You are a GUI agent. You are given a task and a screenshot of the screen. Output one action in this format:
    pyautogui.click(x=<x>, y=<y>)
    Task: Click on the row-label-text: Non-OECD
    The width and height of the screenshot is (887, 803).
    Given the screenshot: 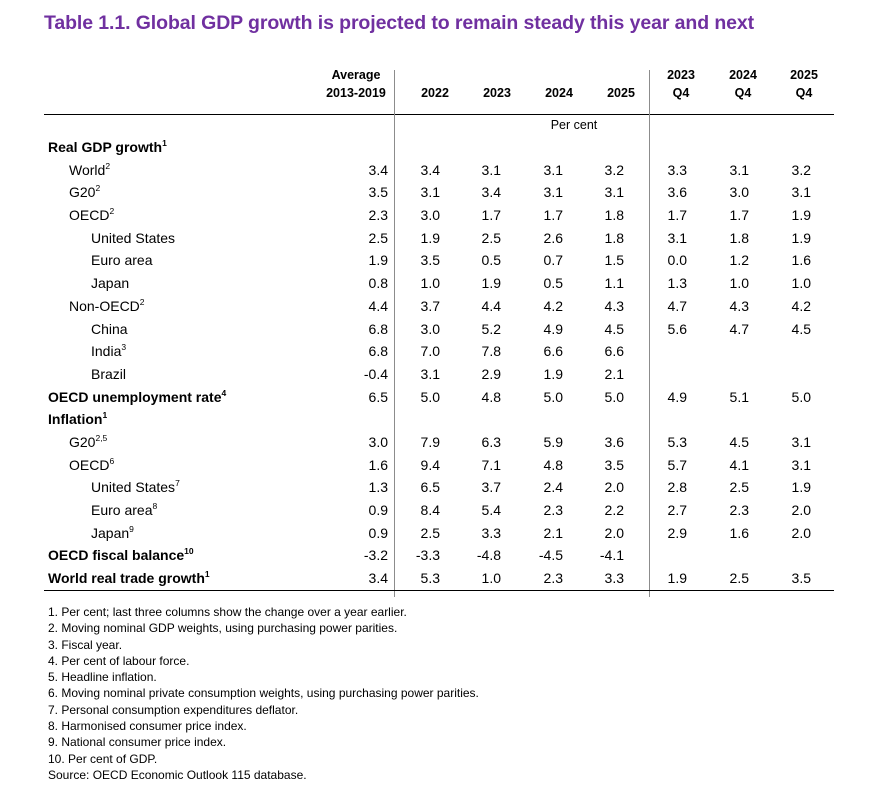 What is the action you would take?
    pyautogui.click(x=104, y=305)
    